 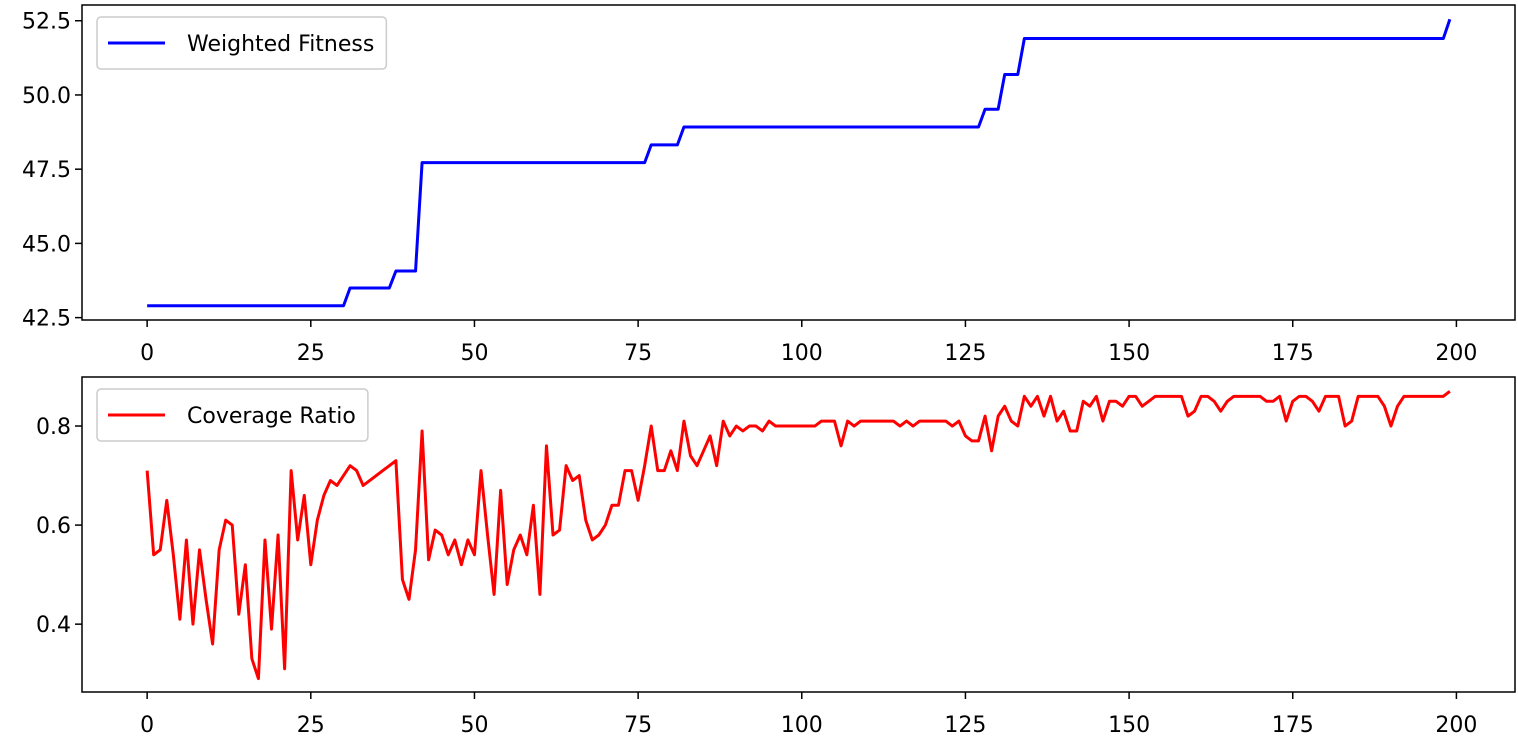 I want to click on y-tick-label: 47.5, so click(x=46, y=170).